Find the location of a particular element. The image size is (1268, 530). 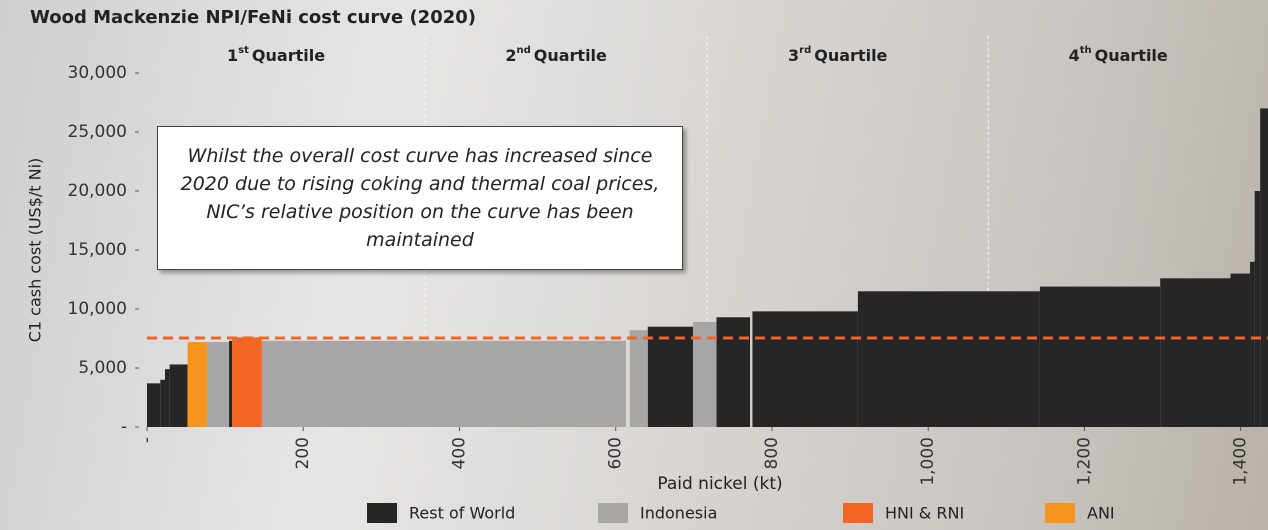

quartile-number: 3 is located at coordinates (793, 55).